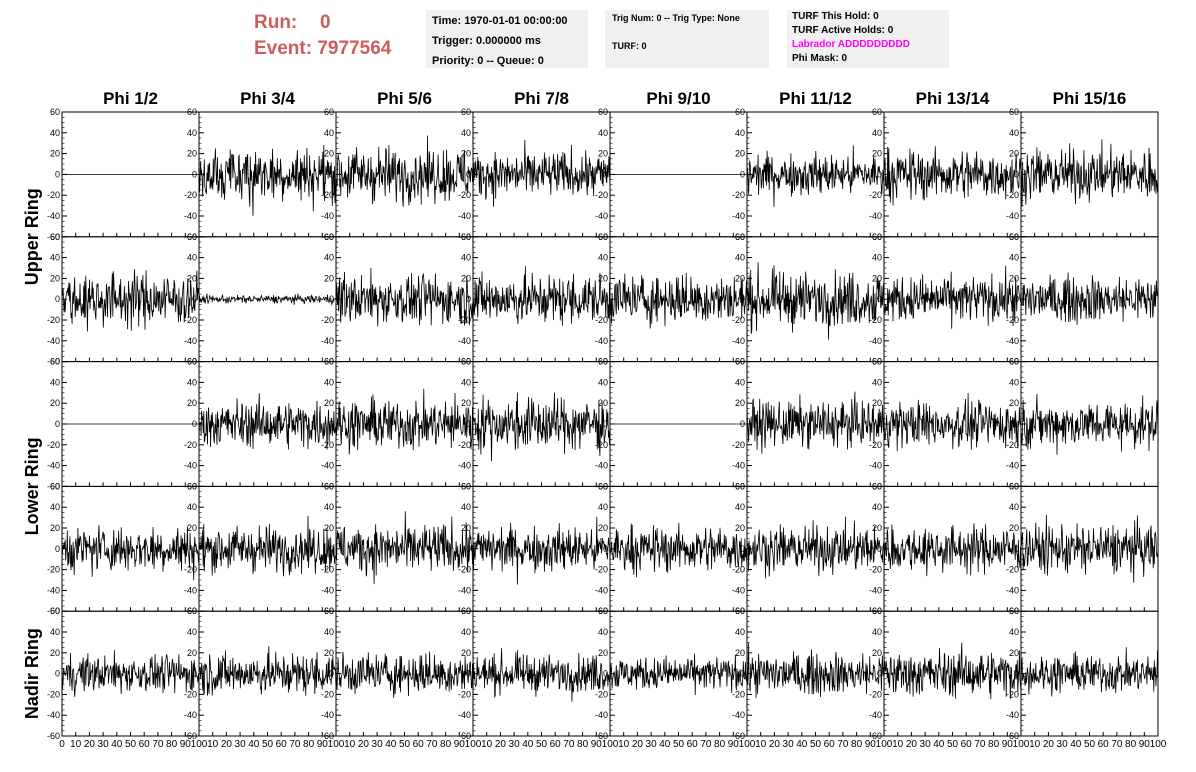 The height and width of the screenshot is (772, 1196). Describe the element at coordinates (130, 98) in the screenshot. I see `column-title: Phi 1/2` at that location.